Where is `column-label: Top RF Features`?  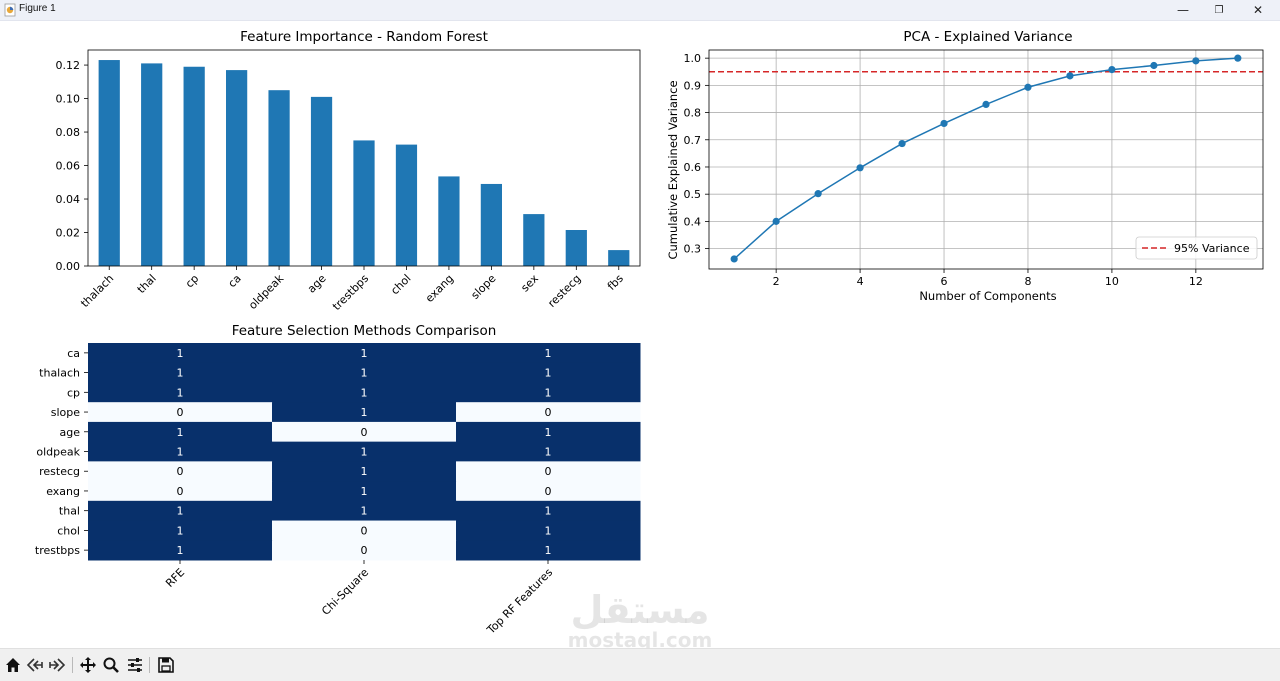 column-label: Top RF Features is located at coordinates (519, 601).